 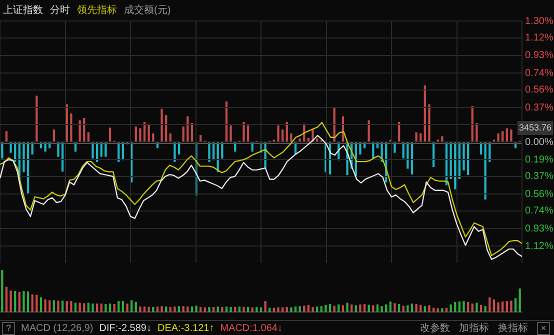 I want to click on text: 成交额(元), so click(x=147, y=10).